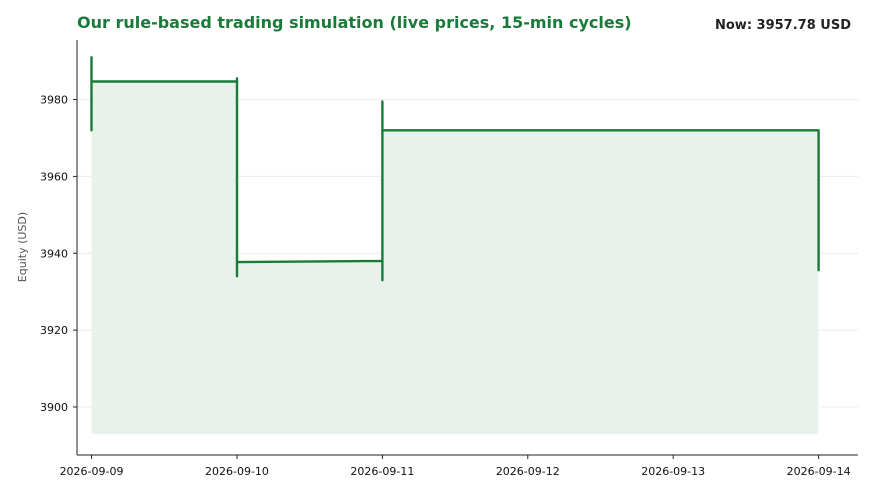 This screenshot has width=880, height=495. I want to click on x-tick-label: 2026-09-13, so click(673, 471).